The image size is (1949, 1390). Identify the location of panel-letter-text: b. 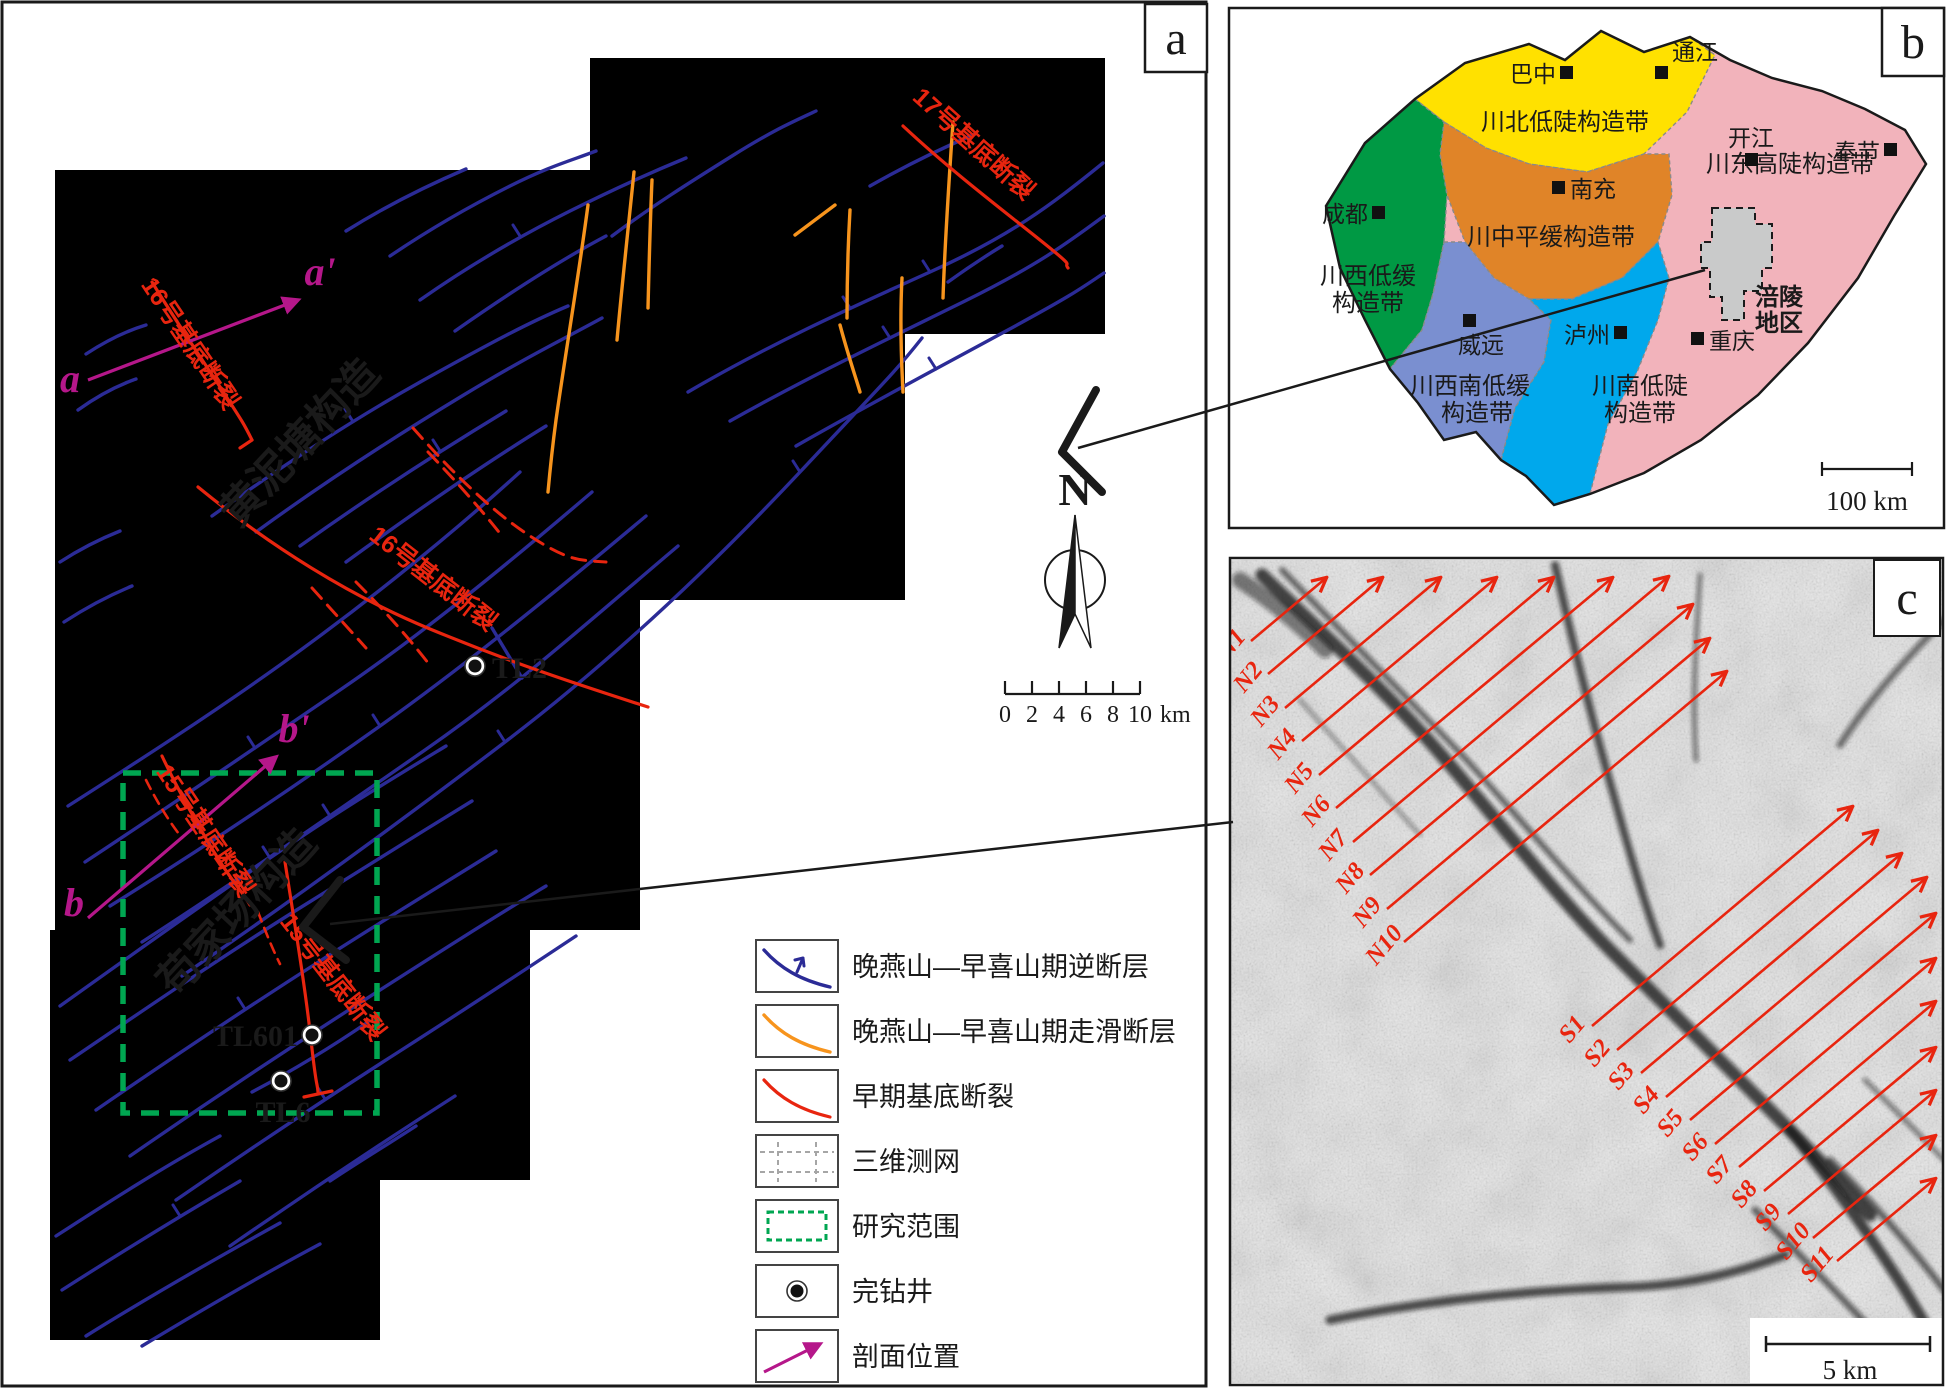
(1913, 42).